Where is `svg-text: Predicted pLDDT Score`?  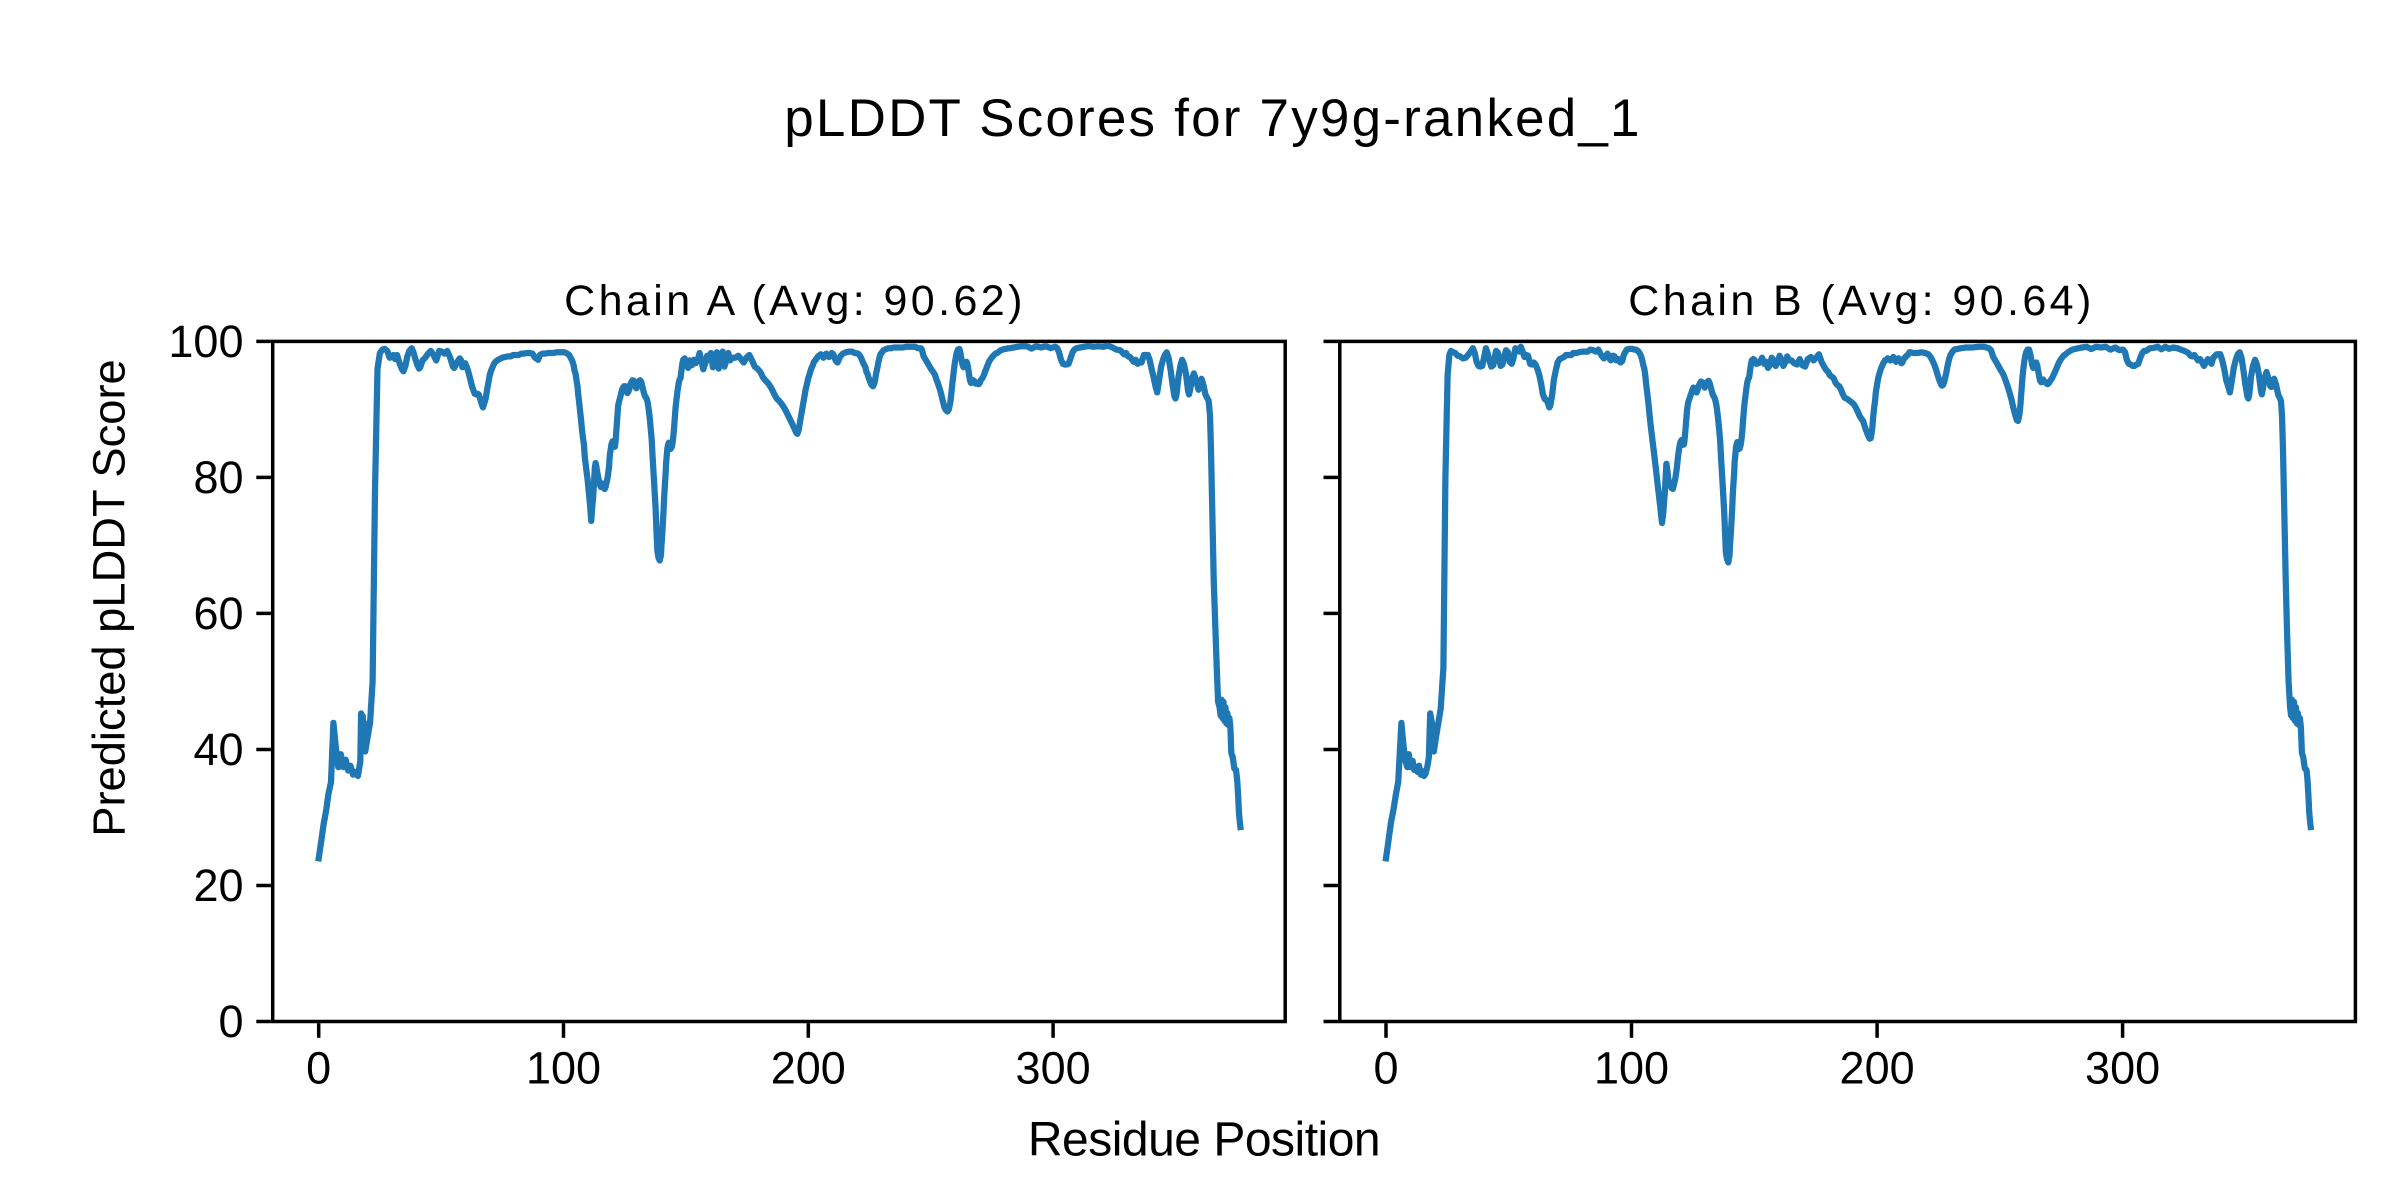 svg-text: Predicted pLDDT Score is located at coordinates (109, 598).